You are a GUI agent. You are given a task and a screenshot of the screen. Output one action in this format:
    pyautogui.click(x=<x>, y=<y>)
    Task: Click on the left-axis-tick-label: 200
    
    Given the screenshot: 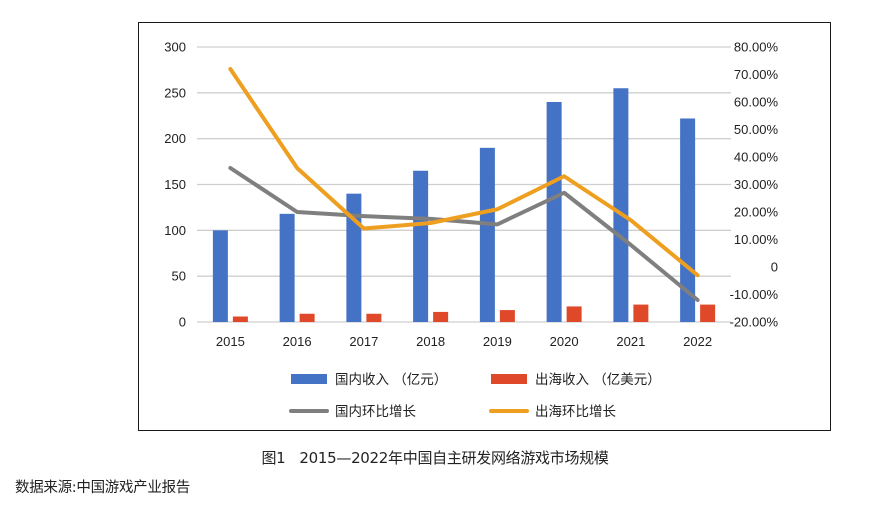 What is the action you would take?
    pyautogui.click(x=175, y=138)
    